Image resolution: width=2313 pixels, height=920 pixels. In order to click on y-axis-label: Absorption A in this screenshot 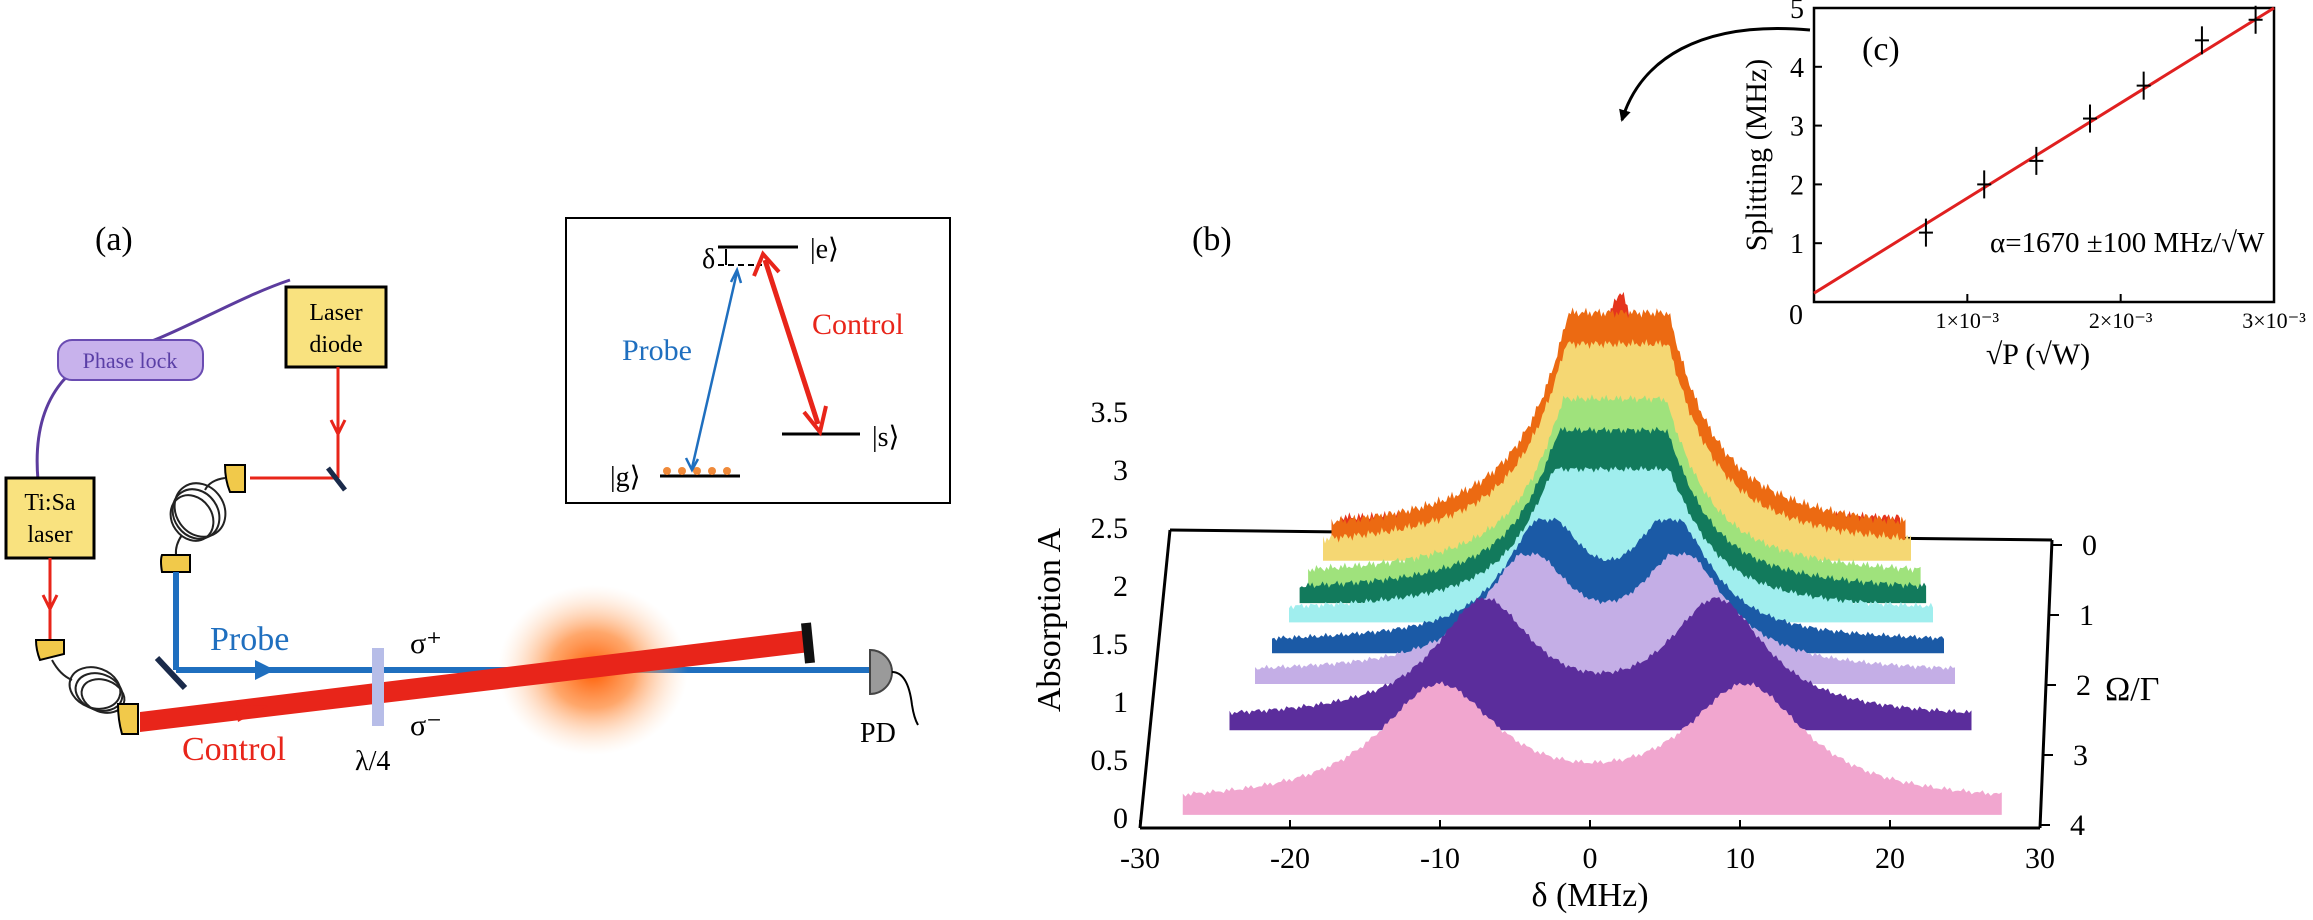, I will do `click(1049, 619)`.